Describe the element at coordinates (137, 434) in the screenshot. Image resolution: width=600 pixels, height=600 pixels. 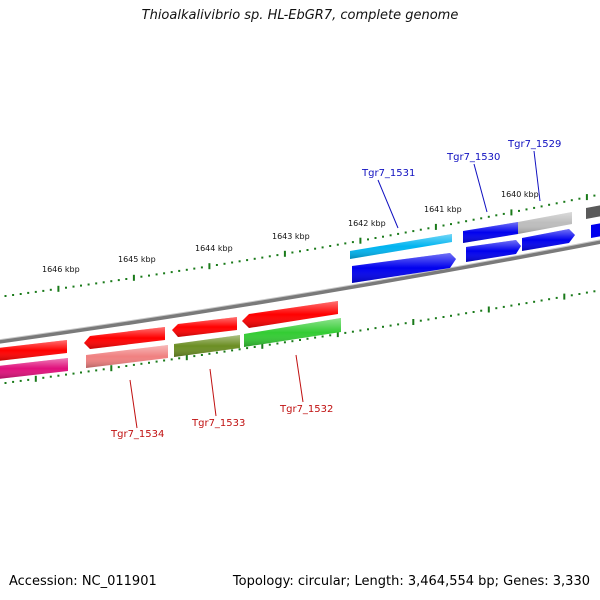
I see `gene-label-tgr7-1534: Tgr7_1534` at that location.